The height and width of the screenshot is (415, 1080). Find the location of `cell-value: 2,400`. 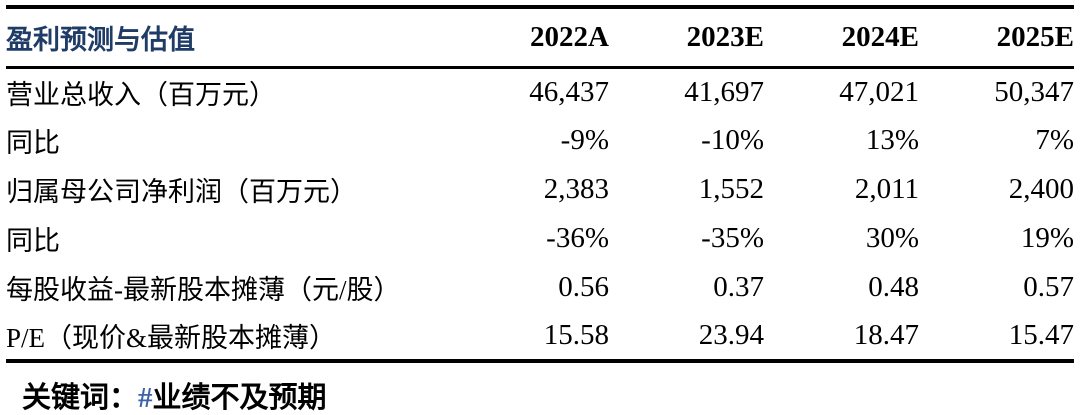

cell-value: 2,400 is located at coordinates (1041, 189).